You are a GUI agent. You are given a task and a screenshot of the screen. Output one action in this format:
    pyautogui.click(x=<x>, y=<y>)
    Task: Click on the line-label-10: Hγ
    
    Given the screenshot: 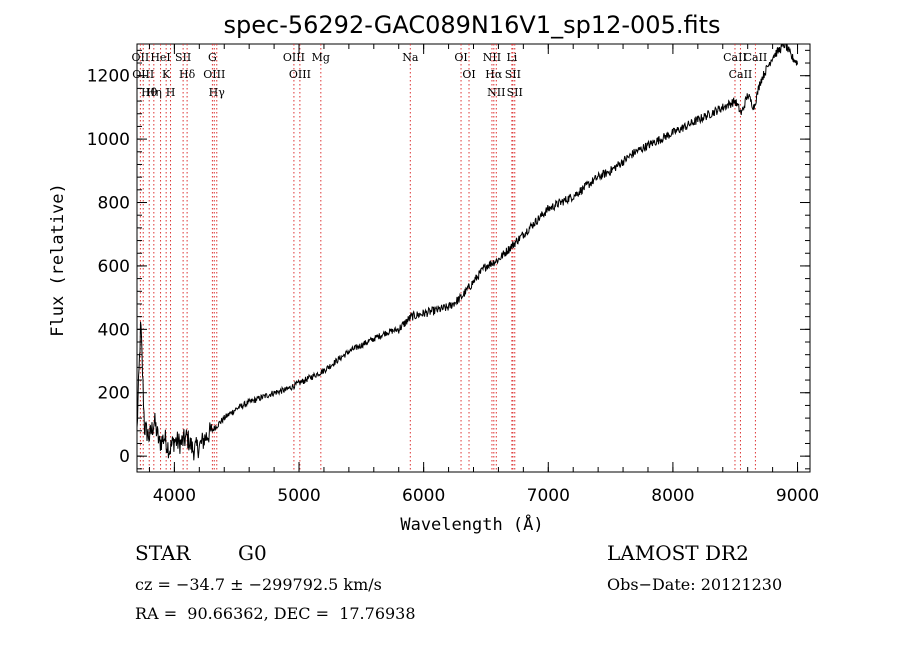 What is the action you would take?
    pyautogui.click(x=217, y=92)
    